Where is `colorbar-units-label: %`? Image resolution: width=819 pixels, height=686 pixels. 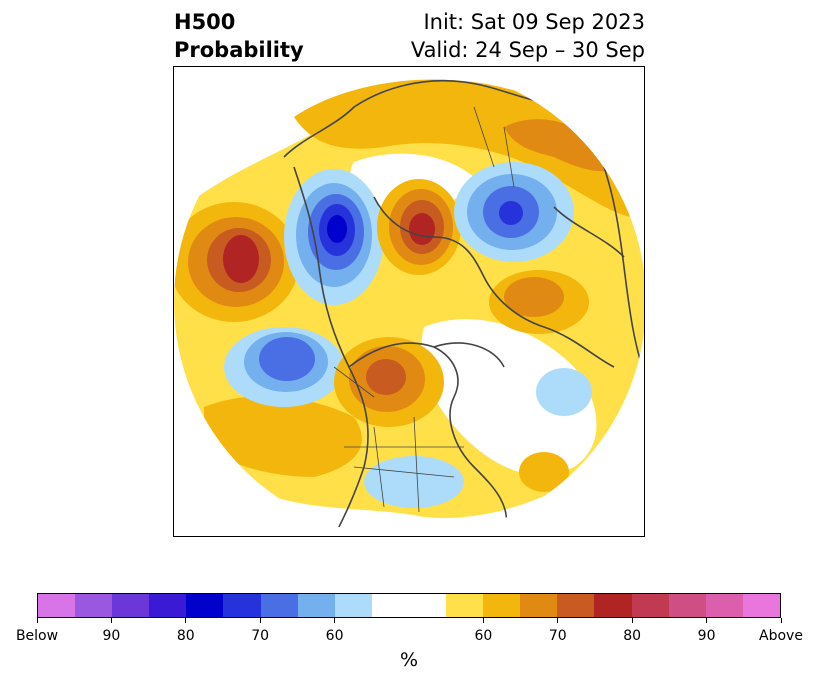 colorbar-units-label: % is located at coordinates (409, 660).